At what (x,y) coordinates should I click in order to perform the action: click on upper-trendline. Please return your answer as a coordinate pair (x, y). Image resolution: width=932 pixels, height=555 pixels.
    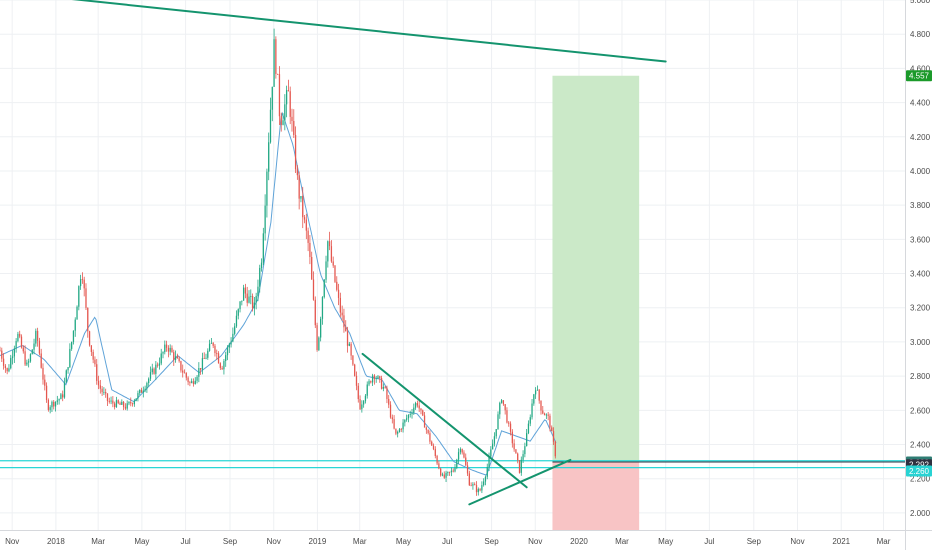
    Looking at the image, I should click on (333, 31).